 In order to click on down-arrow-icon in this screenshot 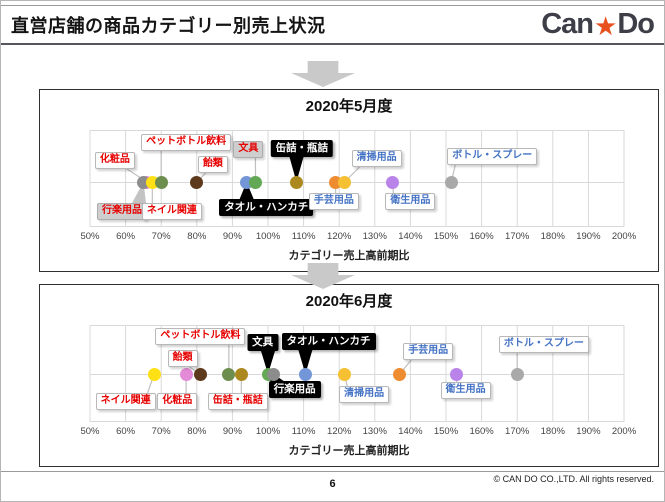, I will do `click(323, 74)`.